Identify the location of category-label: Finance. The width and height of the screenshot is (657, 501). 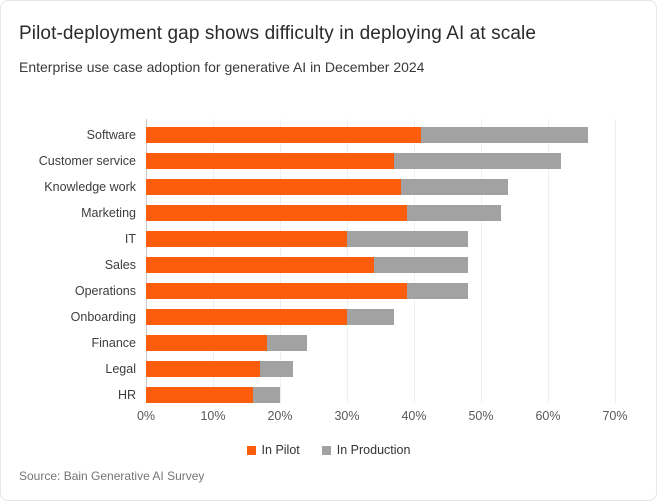
(113, 343).